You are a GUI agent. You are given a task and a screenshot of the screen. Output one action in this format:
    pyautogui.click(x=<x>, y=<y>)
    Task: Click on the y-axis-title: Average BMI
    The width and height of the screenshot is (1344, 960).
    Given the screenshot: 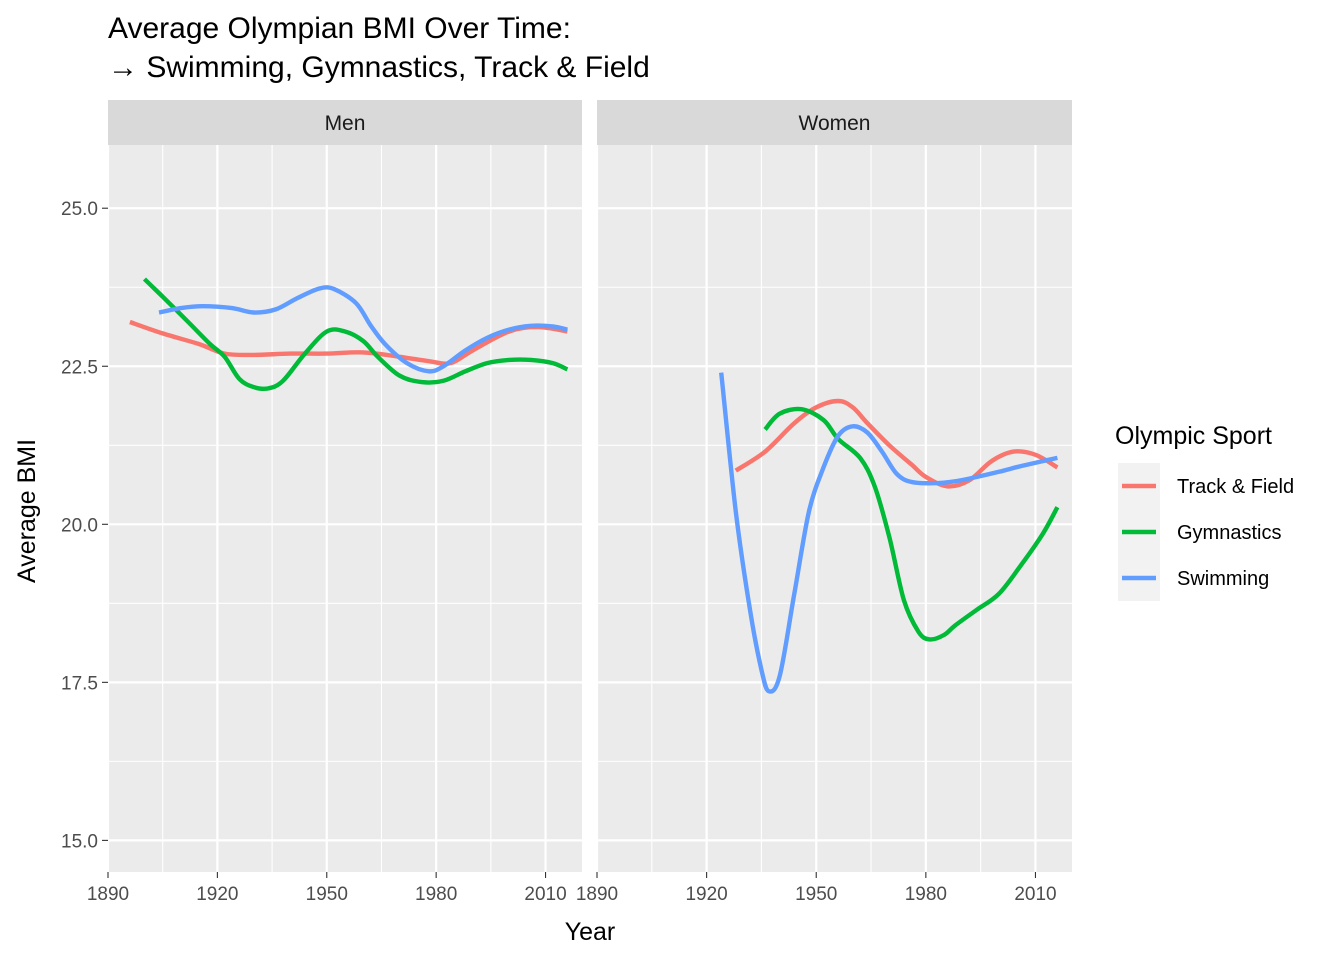 What is the action you would take?
    pyautogui.click(x=27, y=511)
    